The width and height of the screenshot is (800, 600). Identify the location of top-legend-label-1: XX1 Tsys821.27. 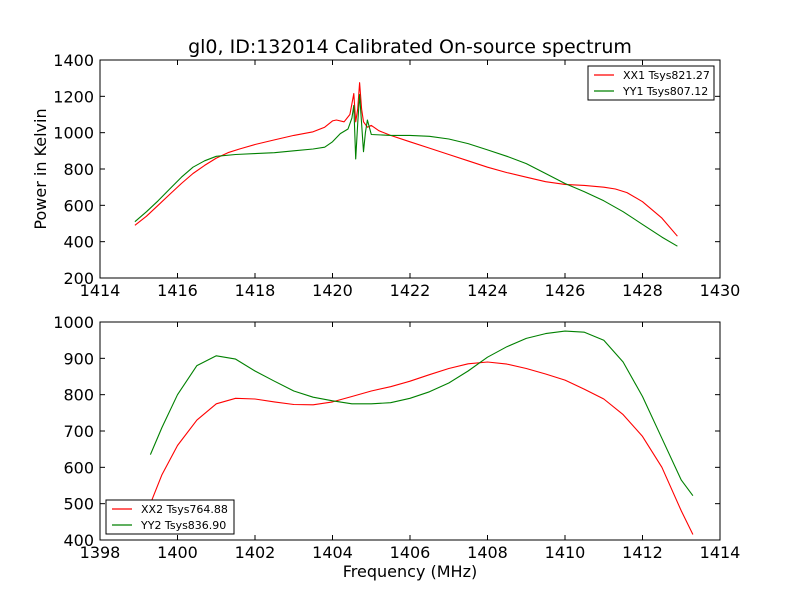
(666, 75).